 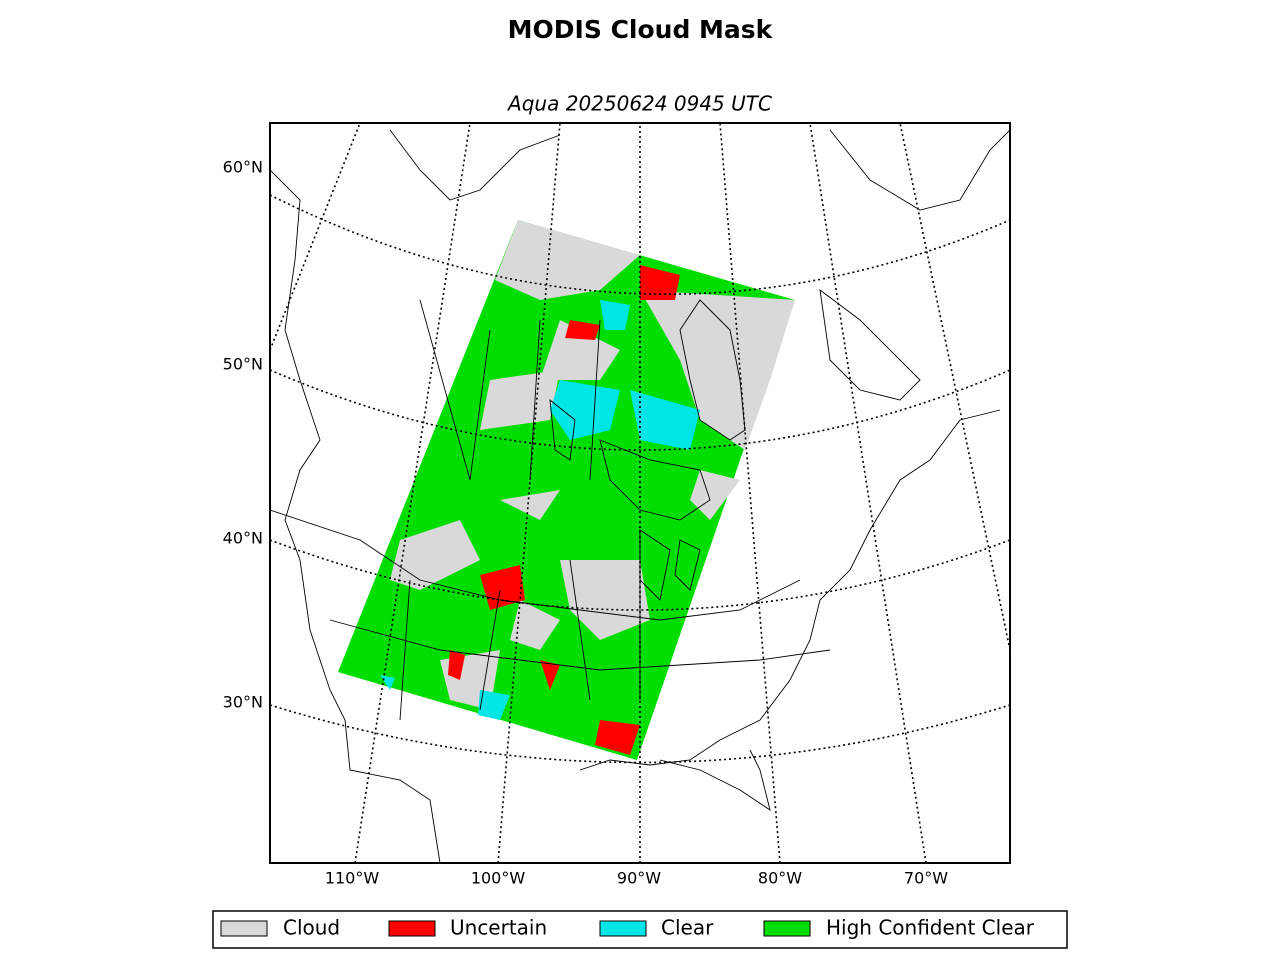 I want to click on lon-label: 100°W, so click(x=498, y=878).